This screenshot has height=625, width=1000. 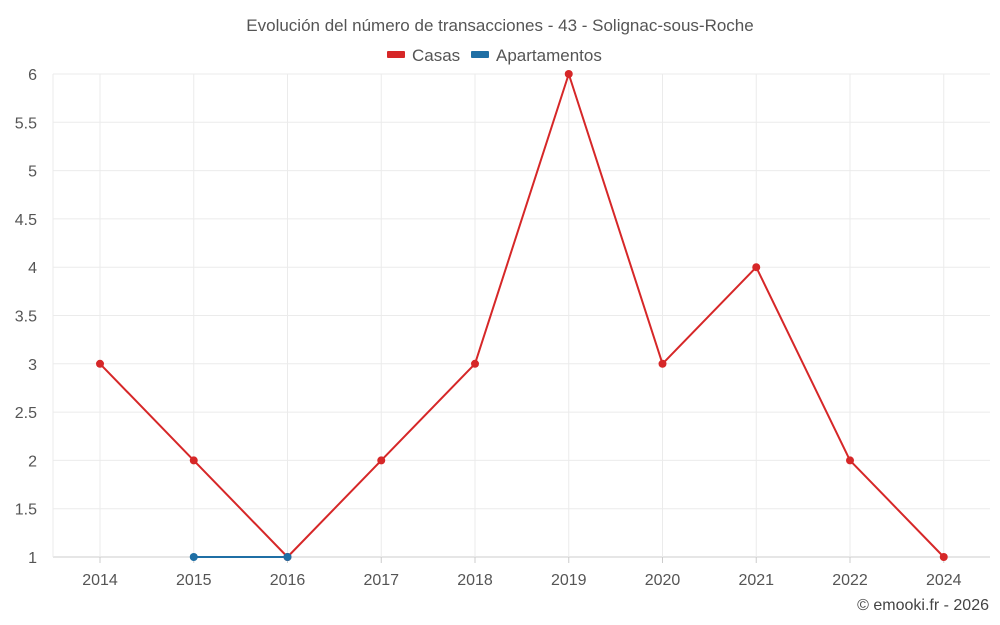 I want to click on x-tick-label: 2015, so click(x=194, y=580).